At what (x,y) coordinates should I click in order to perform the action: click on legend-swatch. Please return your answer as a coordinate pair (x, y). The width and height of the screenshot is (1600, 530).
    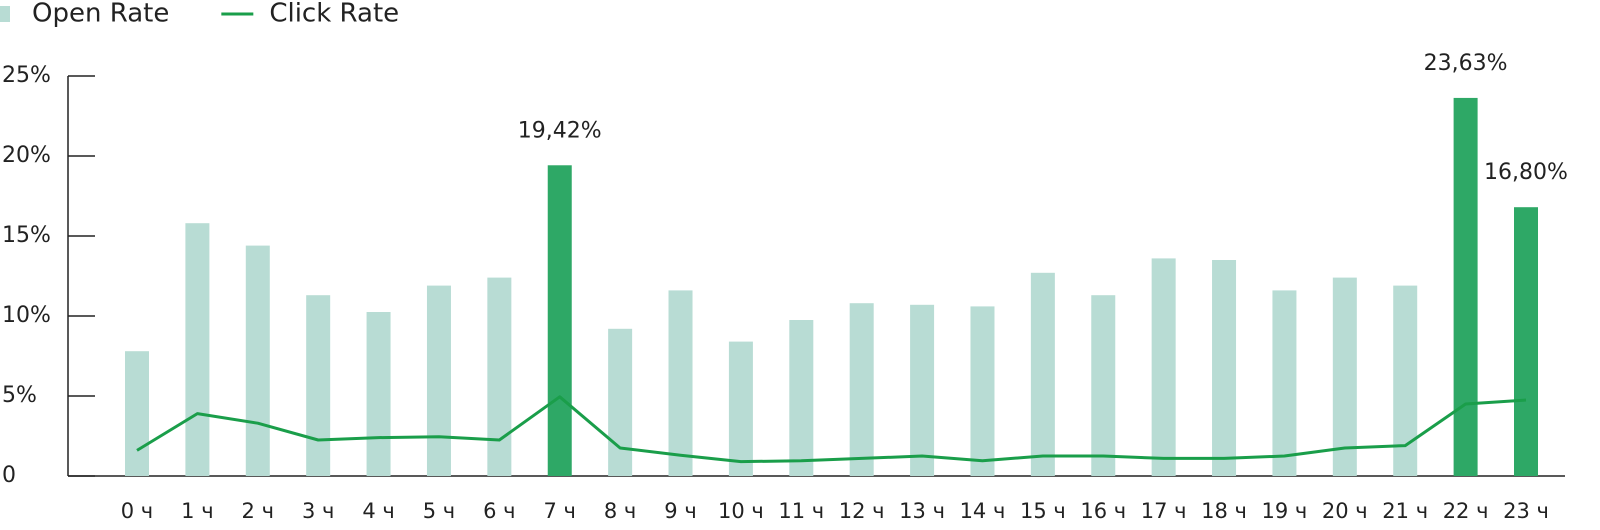
    Looking at the image, I should click on (5, 14).